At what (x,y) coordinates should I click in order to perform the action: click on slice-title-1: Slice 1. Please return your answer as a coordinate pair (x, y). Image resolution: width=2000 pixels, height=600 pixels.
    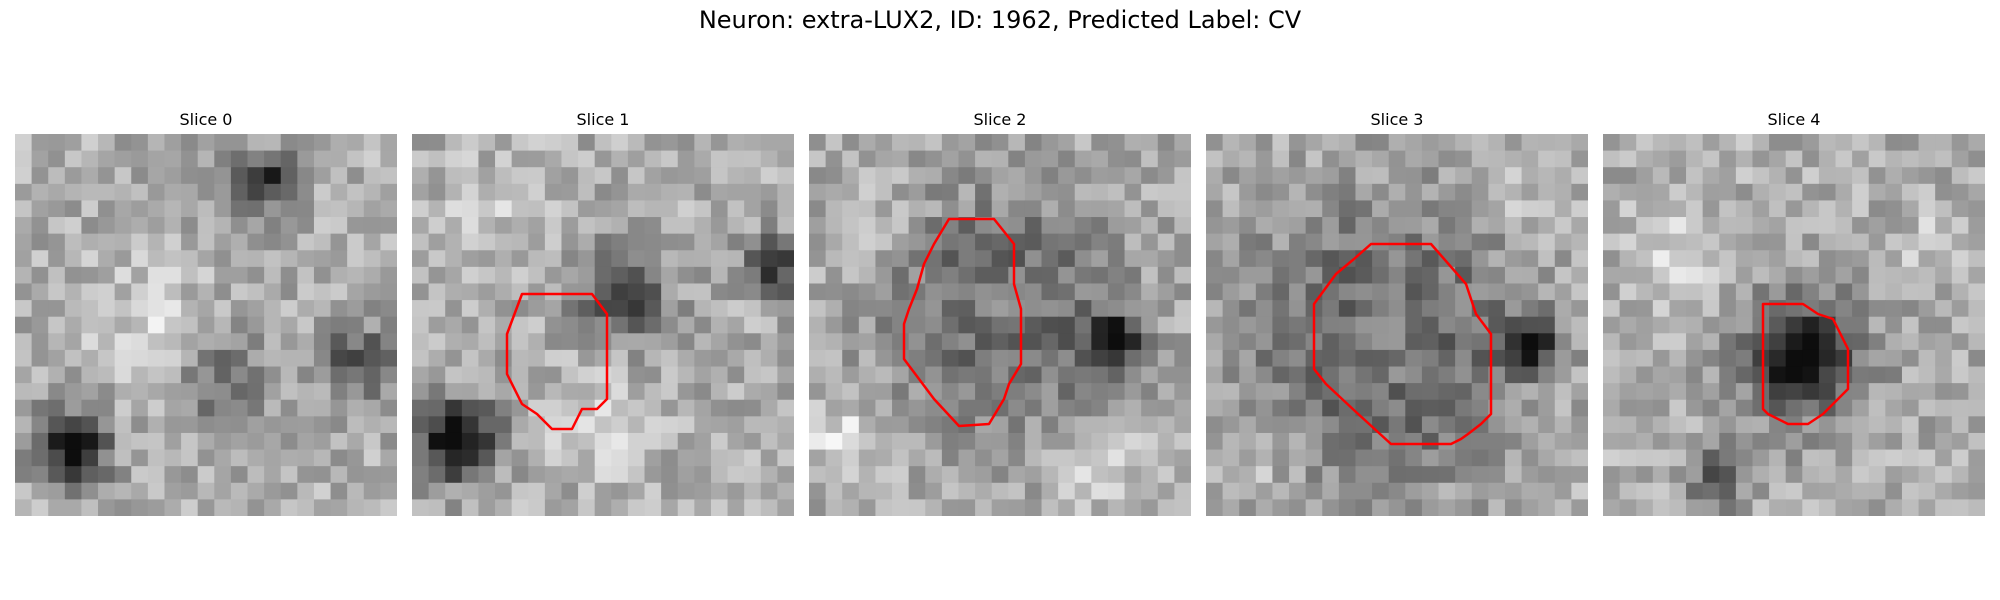
    Looking at the image, I should click on (603, 119).